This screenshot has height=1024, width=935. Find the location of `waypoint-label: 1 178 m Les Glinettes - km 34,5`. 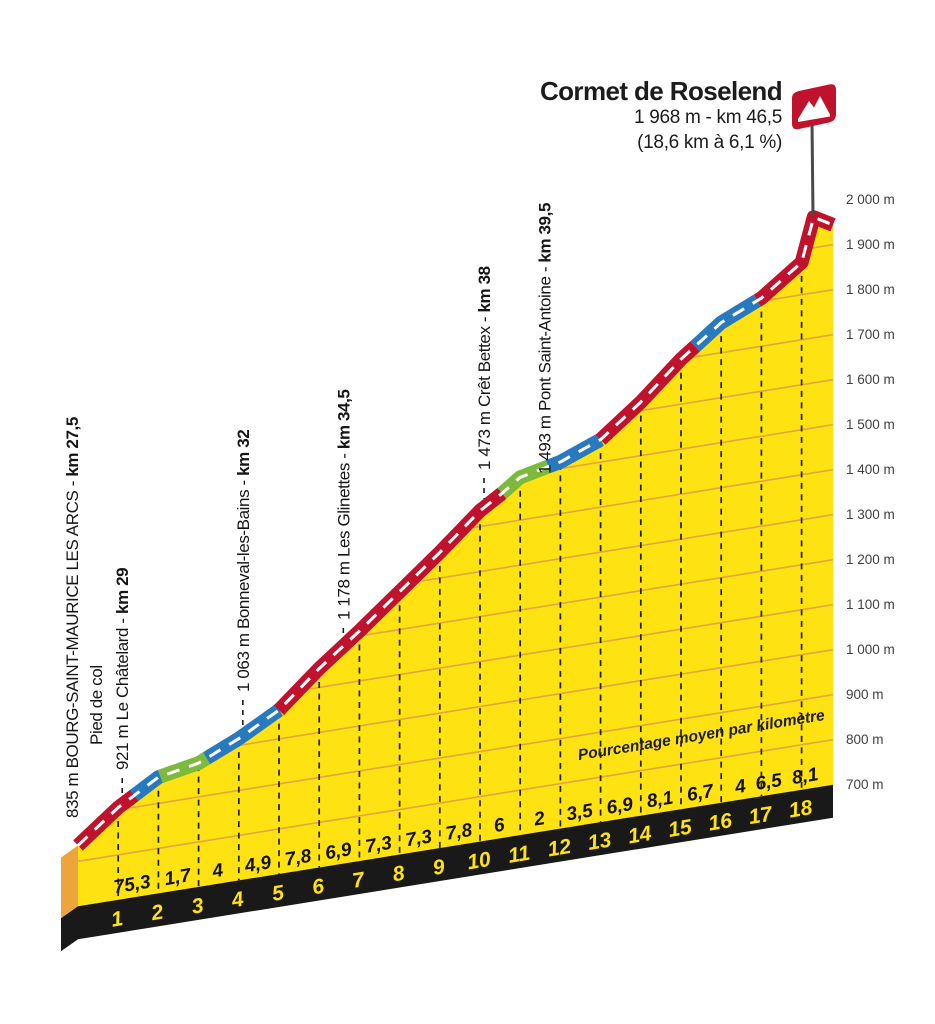

waypoint-label: 1 178 m Les Glinettes - km 34,5 is located at coordinates (343, 505).